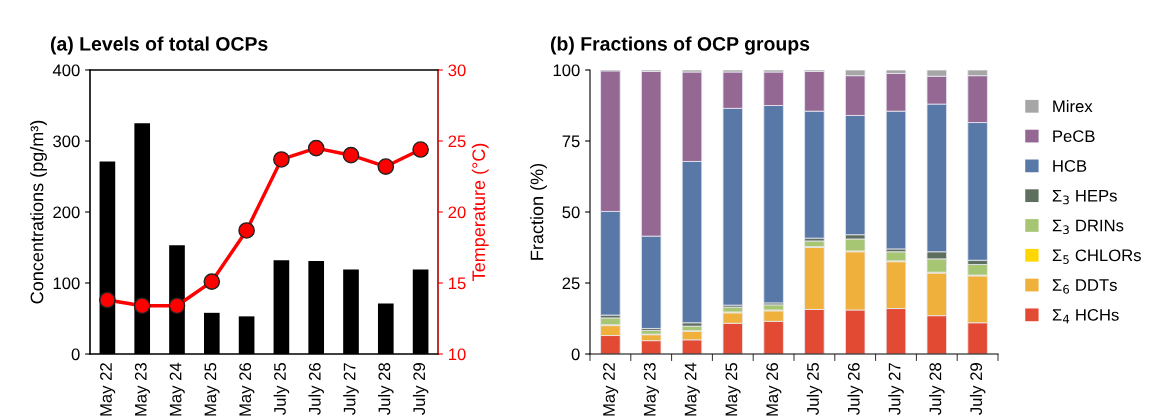 This screenshot has height=416, width=1159. Describe the element at coordinates (571, 141) in the screenshot. I see `y-tick-label: 75` at that location.